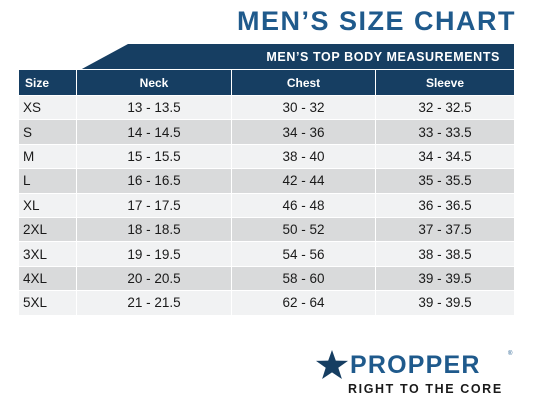 Image resolution: width=534 pixels, height=405 pixels. I want to click on cell-chest: 38 - 40, so click(303, 156).